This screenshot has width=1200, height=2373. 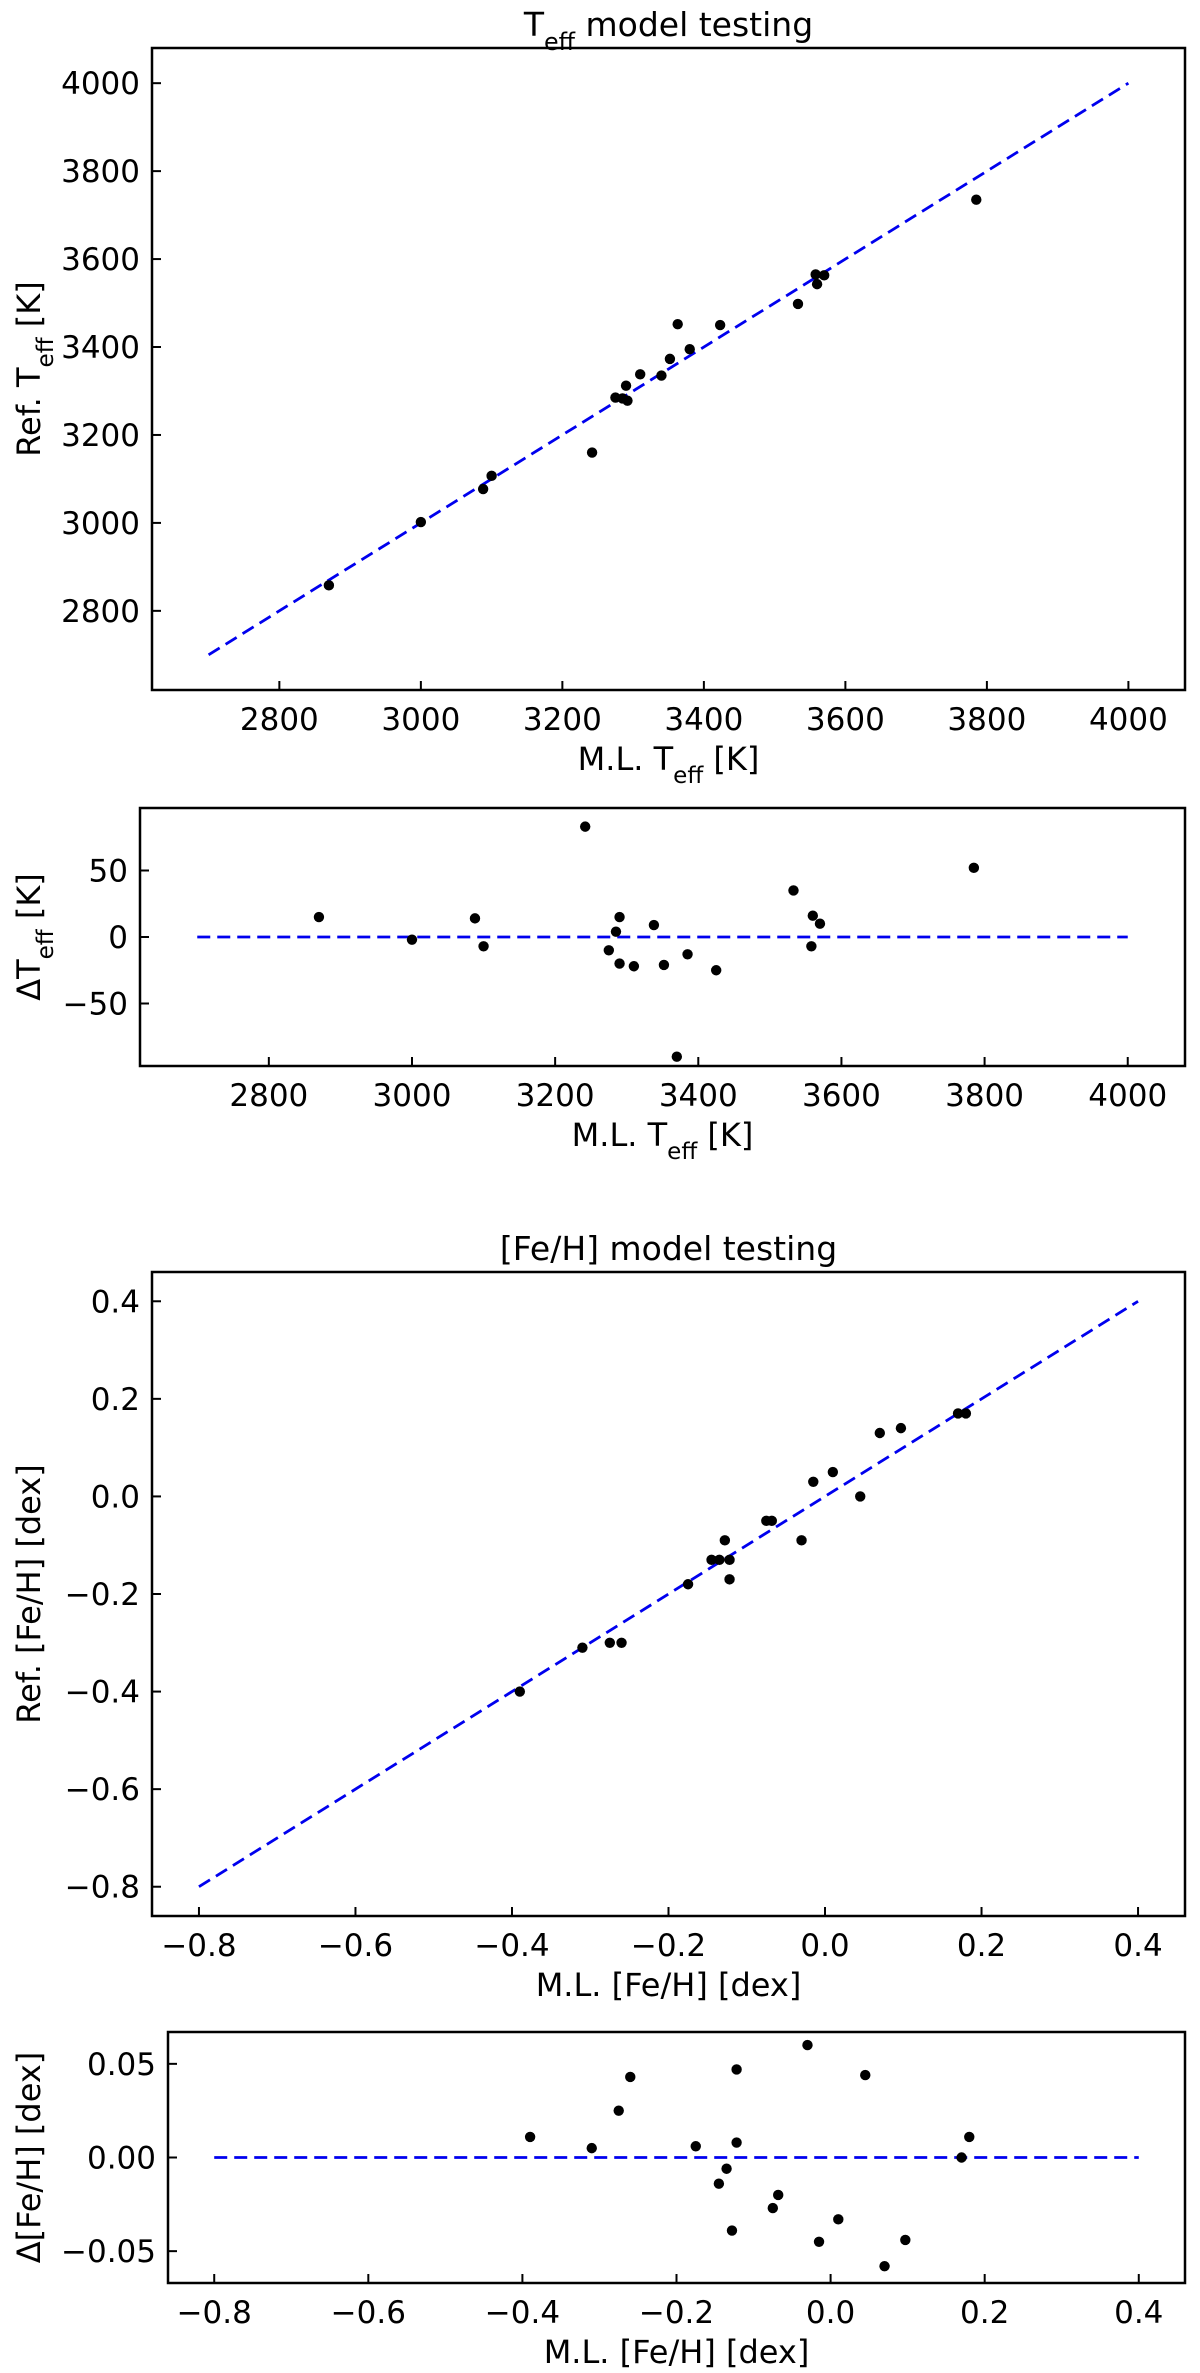 I want to click on x-tick-label: −0.6, so click(x=355, y=1946).